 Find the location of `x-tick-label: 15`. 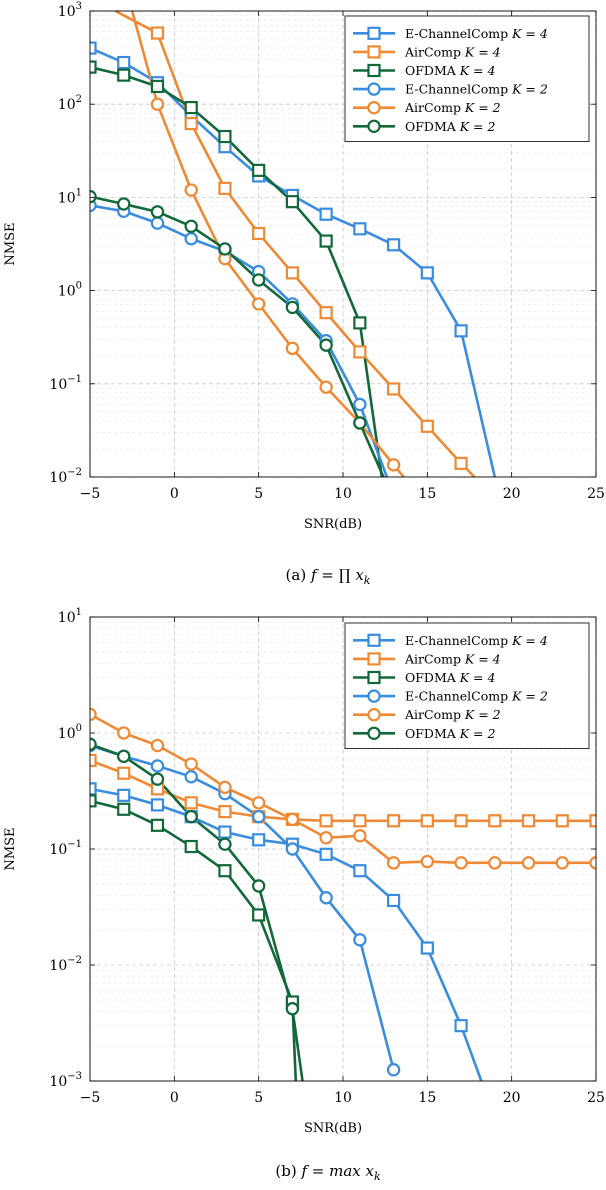

x-tick-label: 15 is located at coordinates (427, 494).